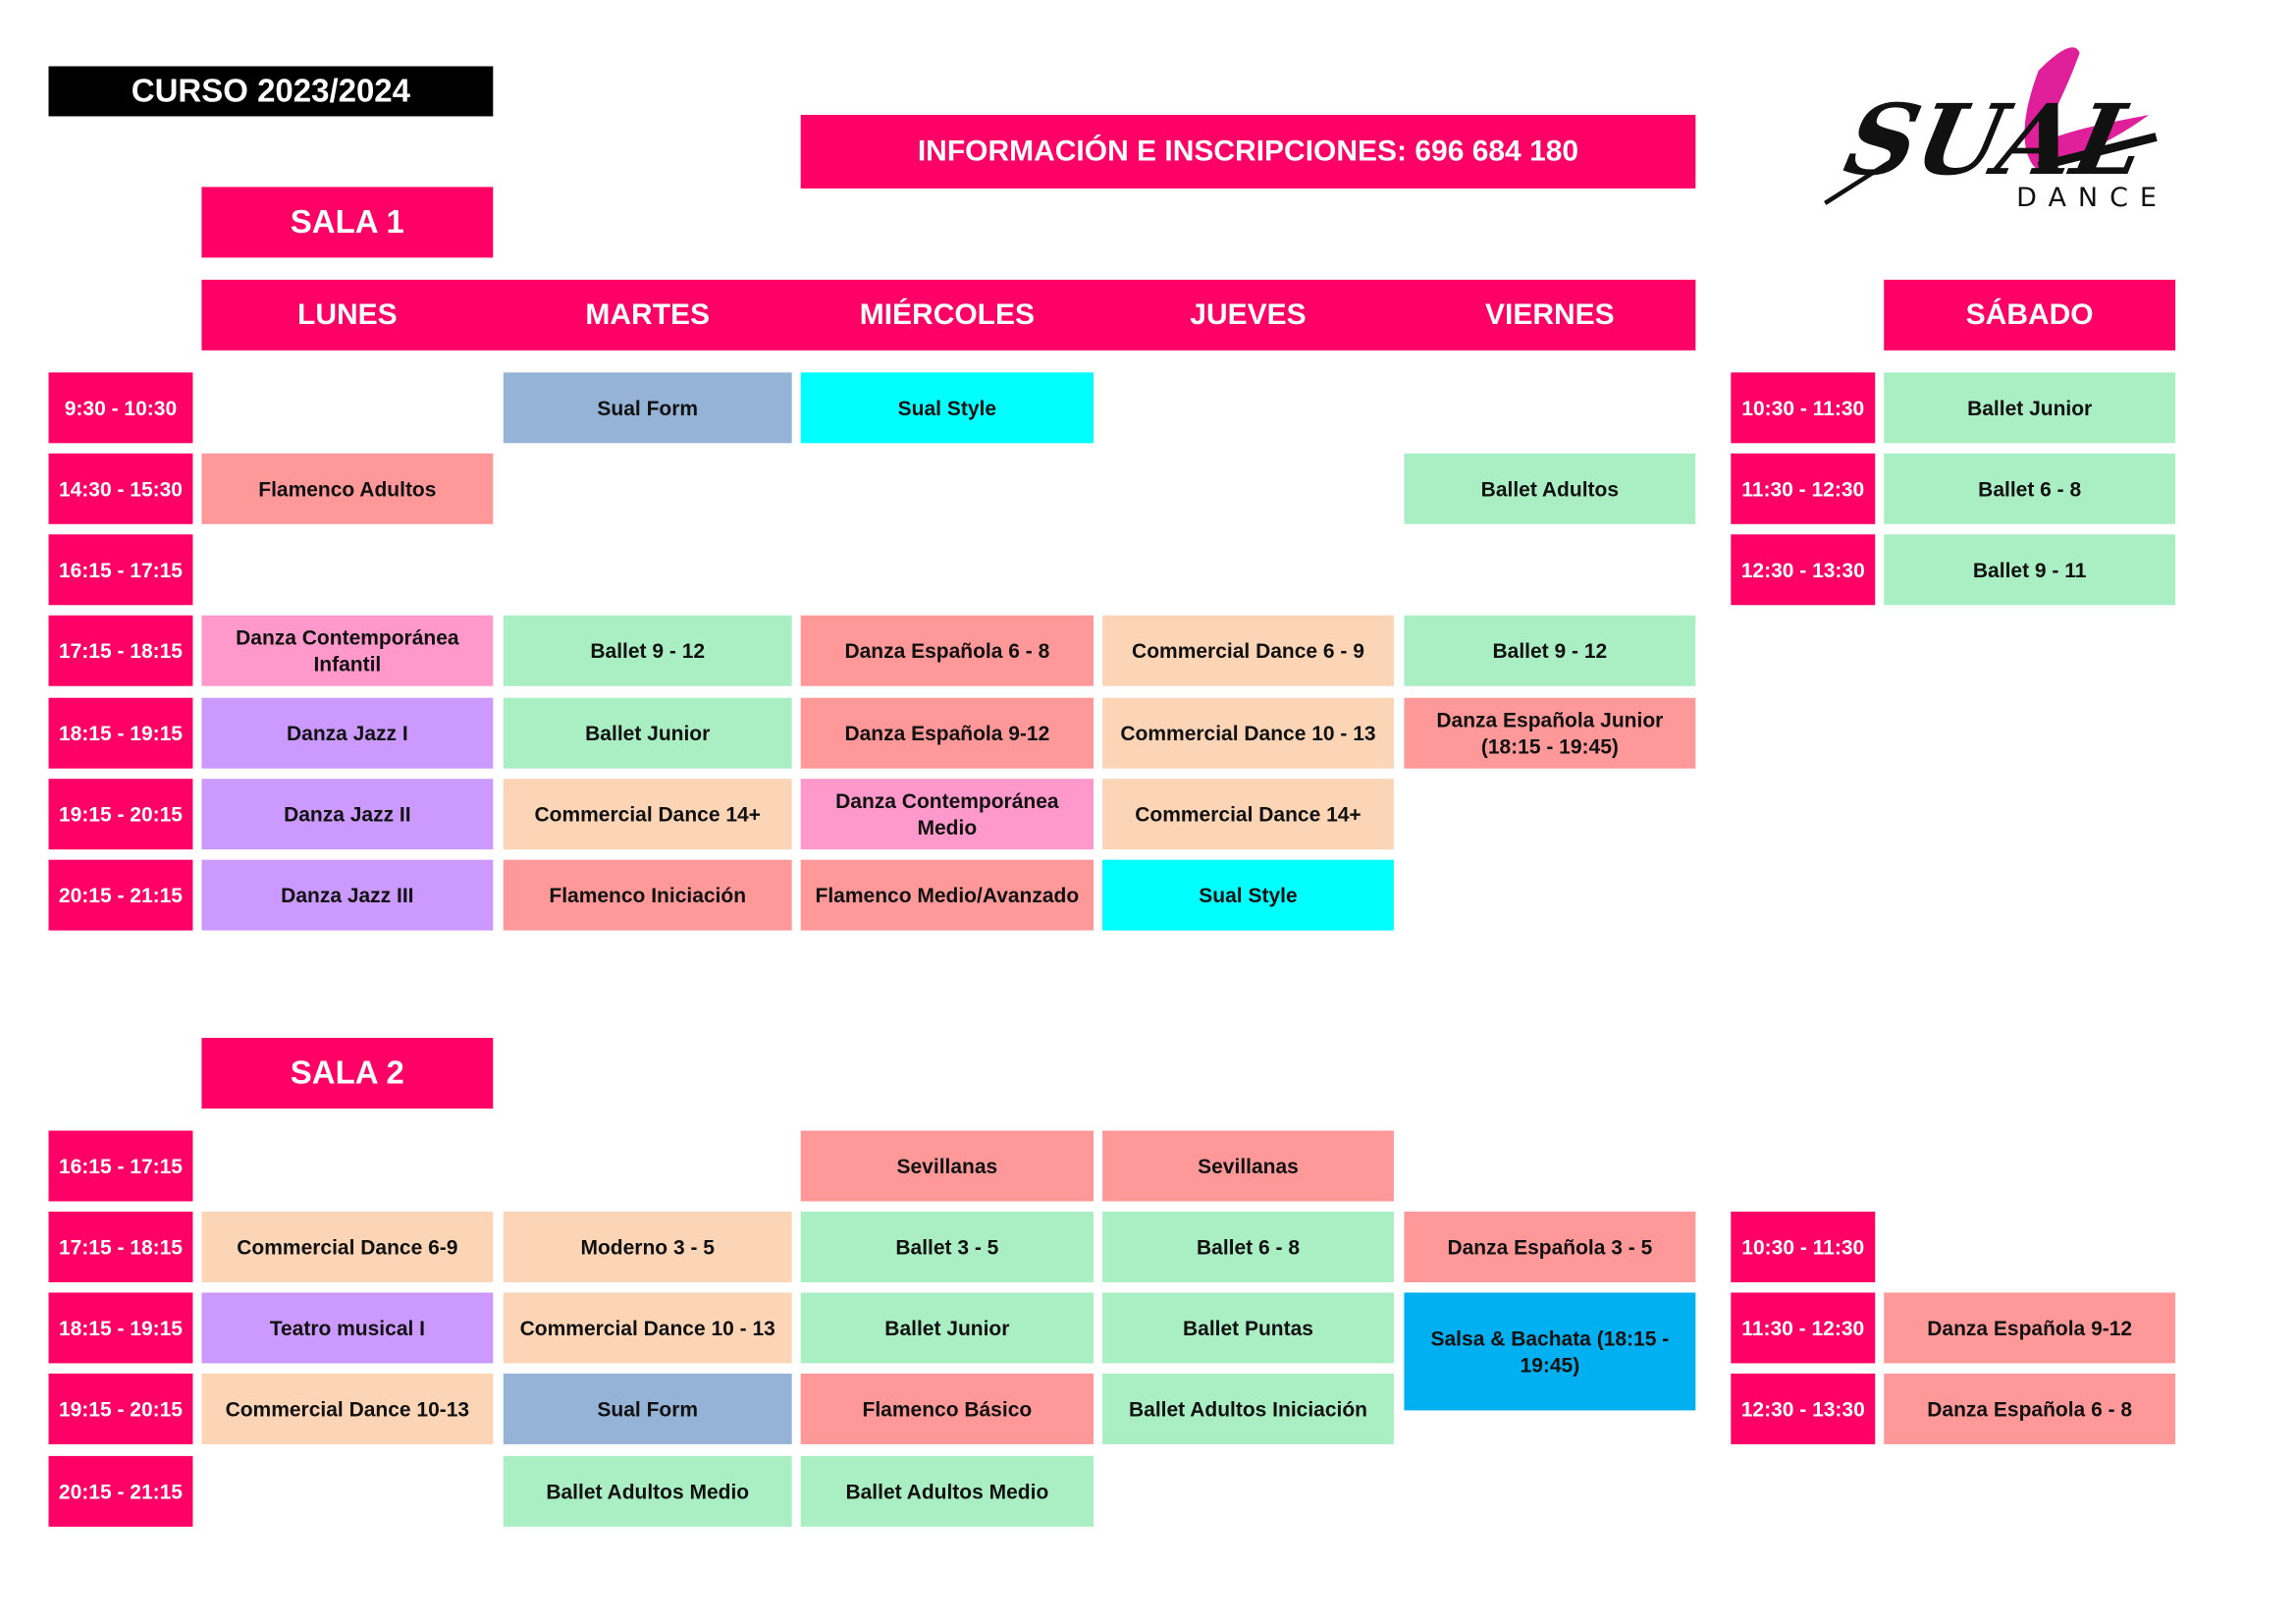  Describe the element at coordinates (947, 733) in the screenshot. I see `class-cell: Danza Española 9-12` at that location.